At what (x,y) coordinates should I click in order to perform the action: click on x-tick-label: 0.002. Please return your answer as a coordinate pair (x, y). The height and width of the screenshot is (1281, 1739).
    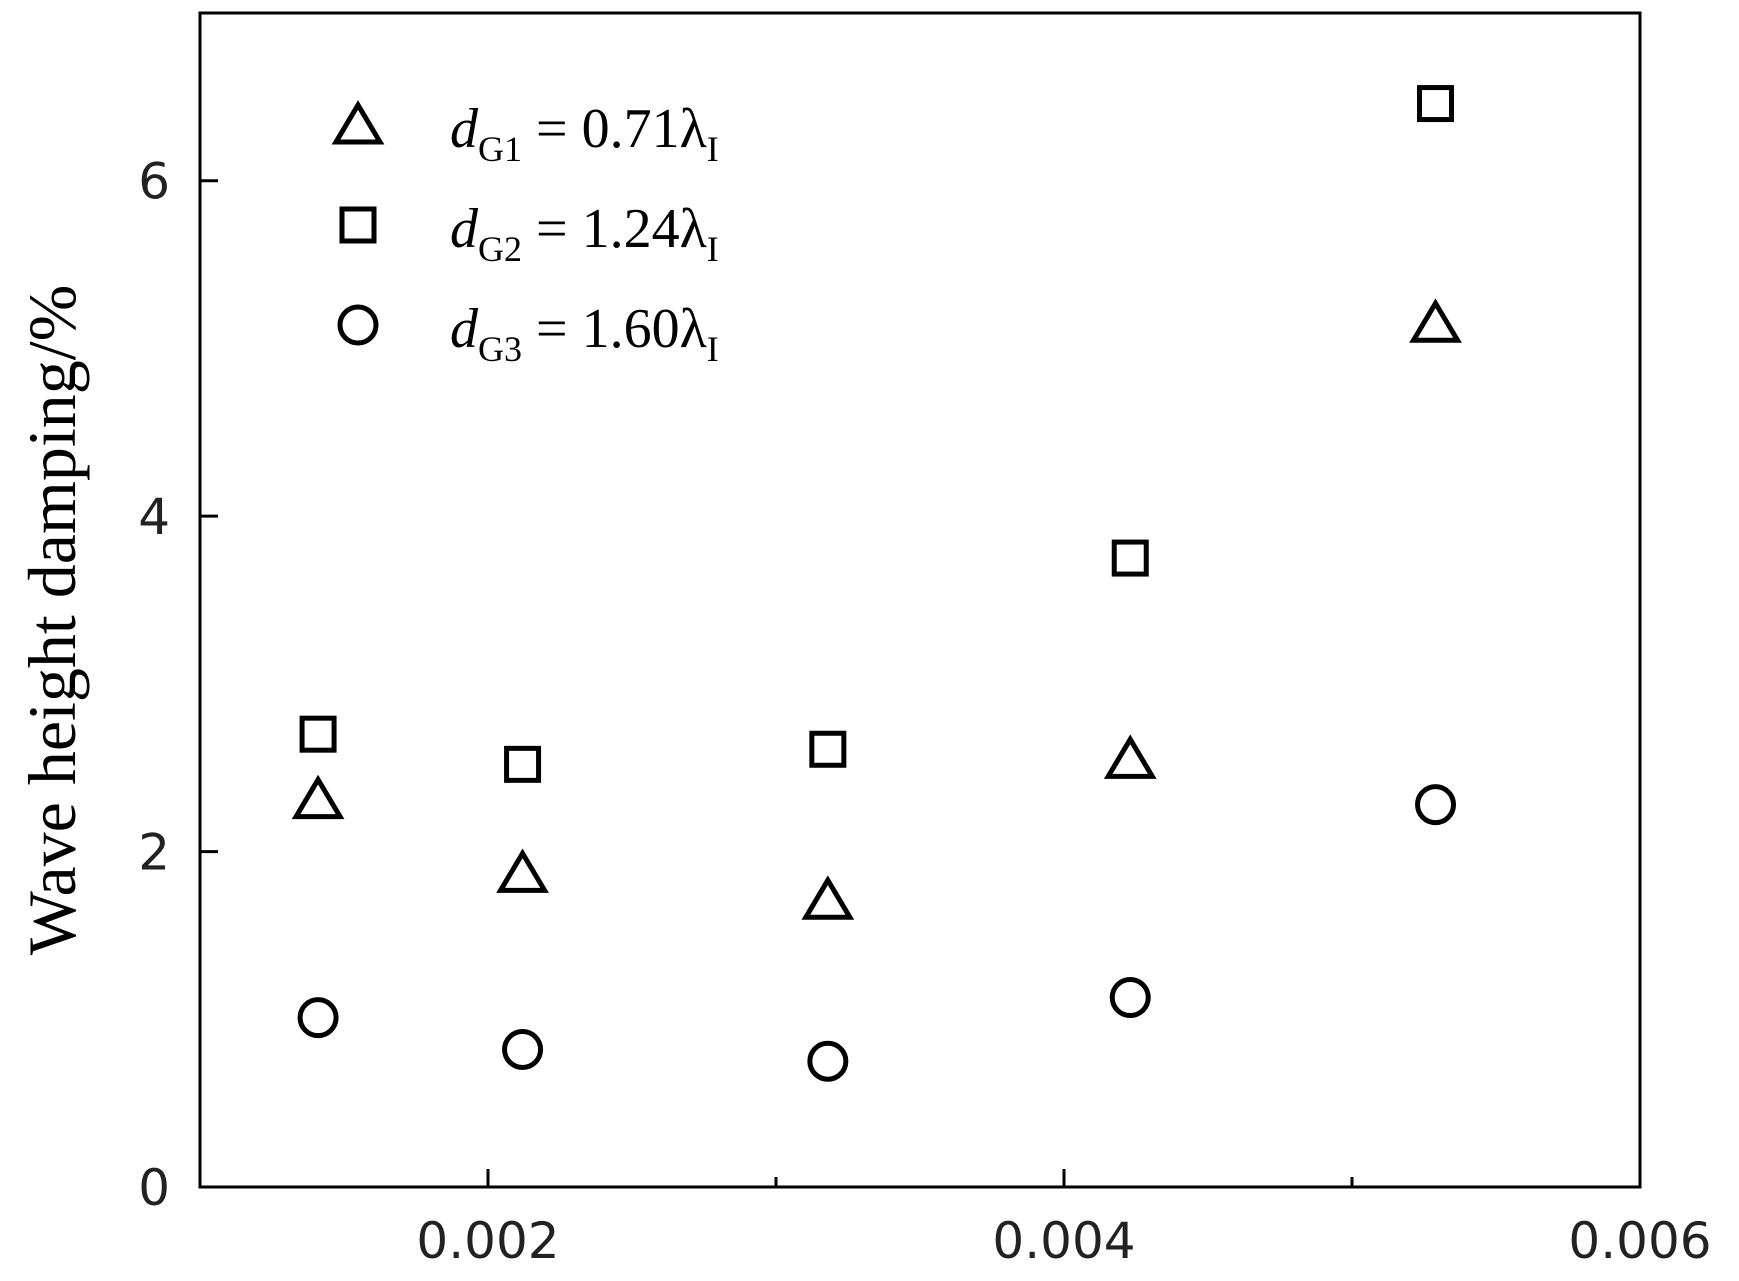
    Looking at the image, I should click on (487, 1241).